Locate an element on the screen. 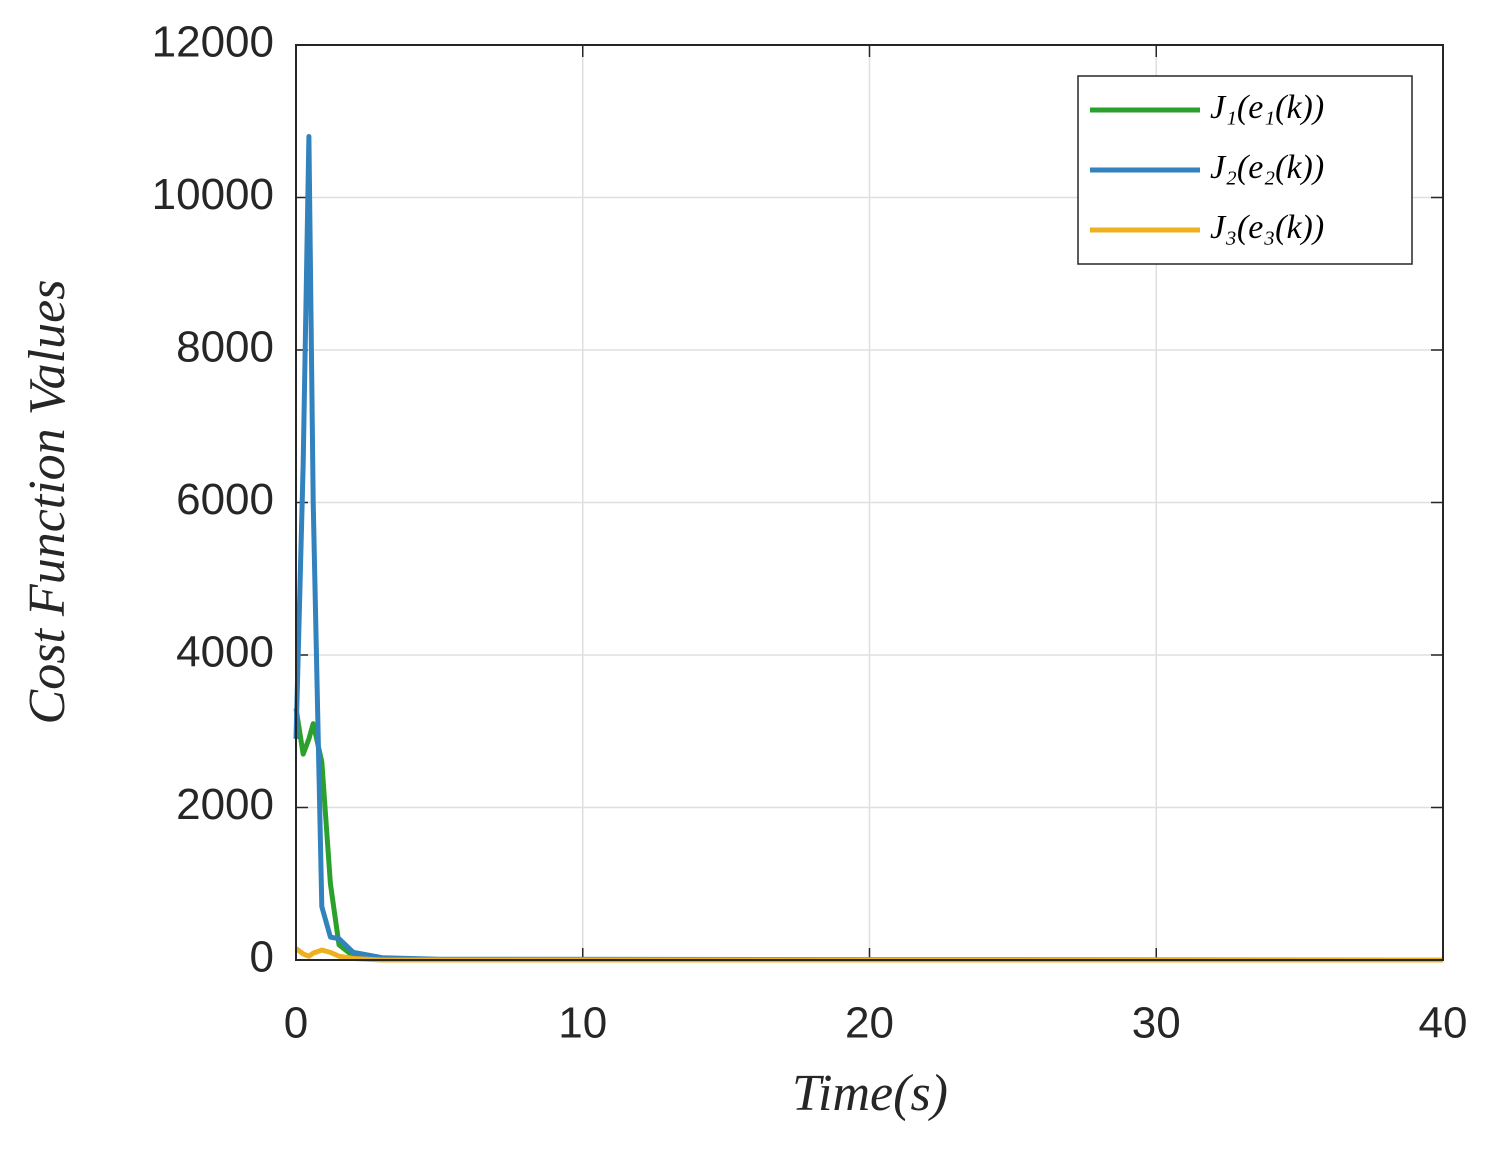 This screenshot has width=1494, height=1170. y-tick-label: 8000 is located at coordinates (225, 347).